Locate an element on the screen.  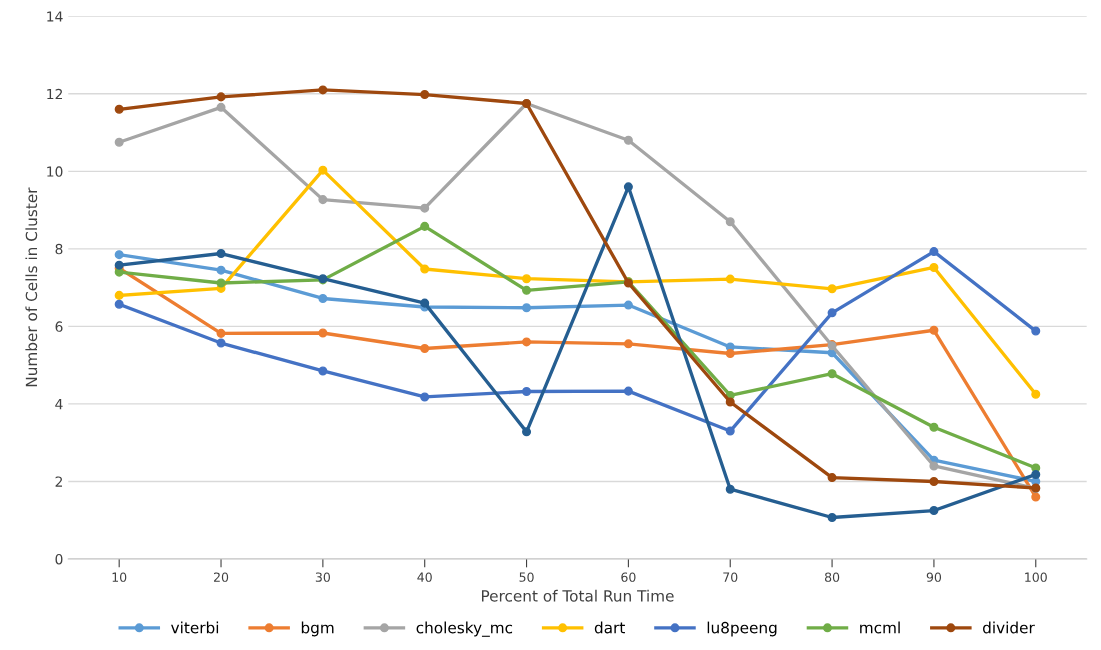
y-axis-title: Number of Cells in Cluster is located at coordinates (31, 287).